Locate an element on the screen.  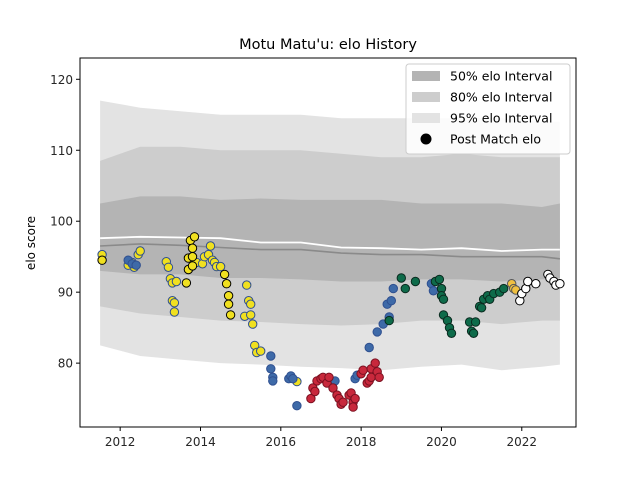
legend-label: Post Match elo is located at coordinates (495, 139).